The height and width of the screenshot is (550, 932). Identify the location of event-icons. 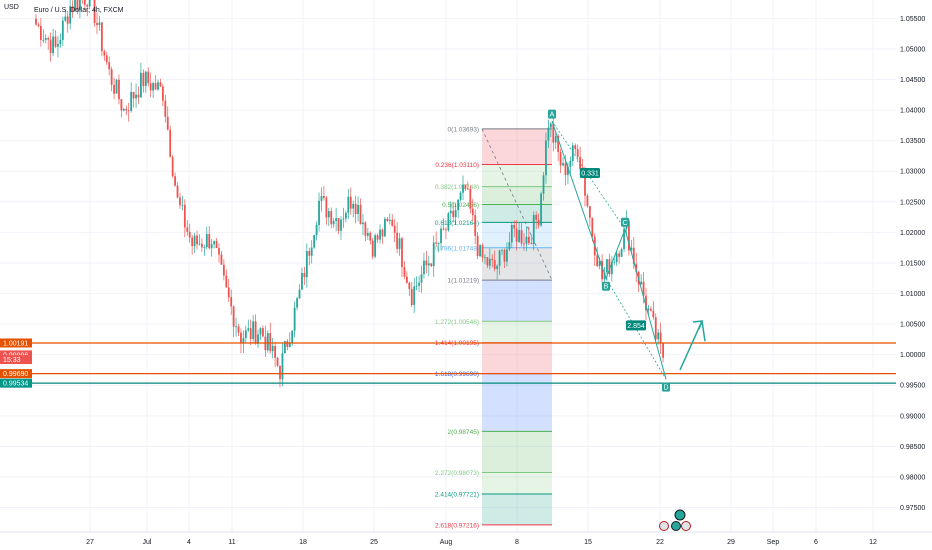
(675, 520).